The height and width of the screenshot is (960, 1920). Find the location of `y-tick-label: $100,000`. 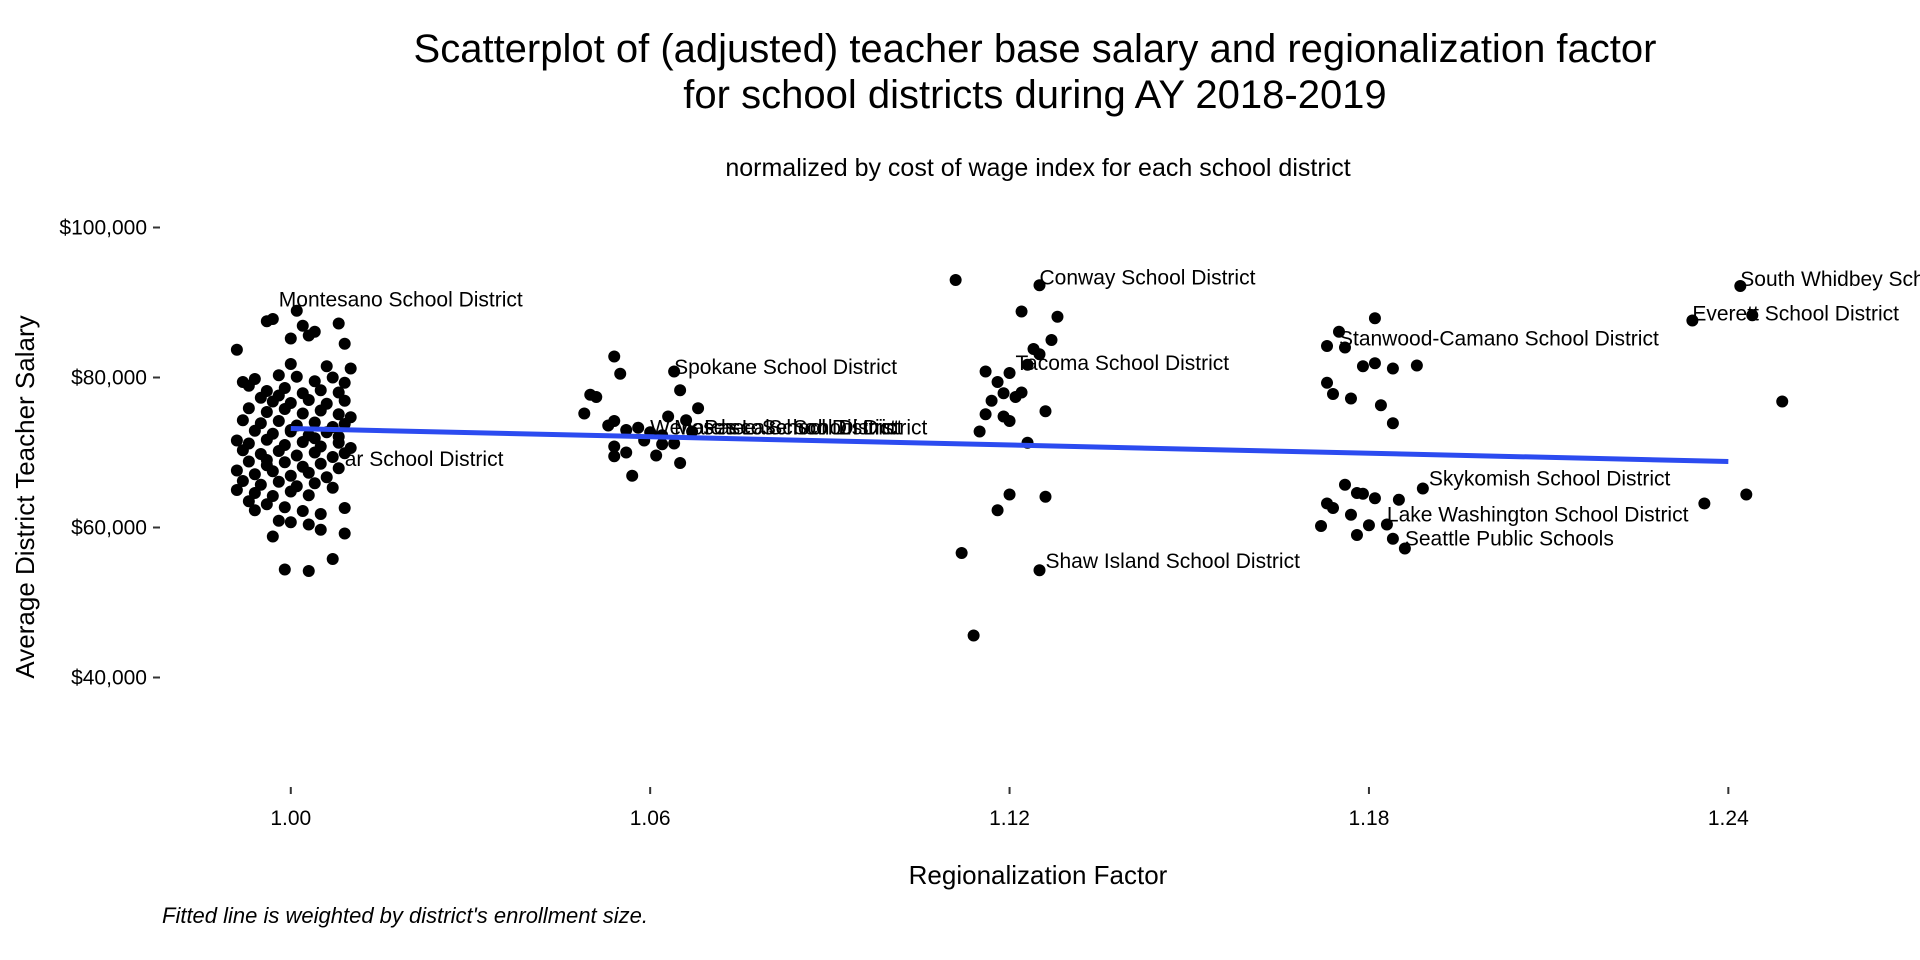

y-tick-label: $100,000 is located at coordinates (103, 228).